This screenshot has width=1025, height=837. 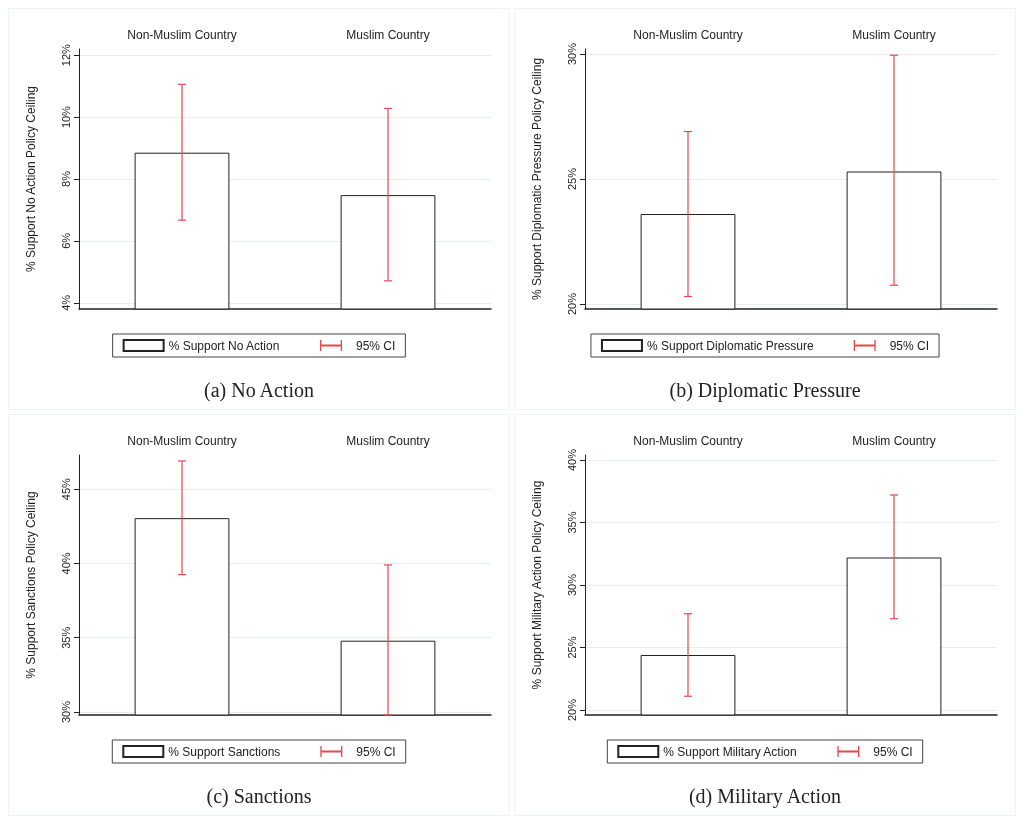 What do you see at coordinates (65, 240) in the screenshot?
I see `y-tick-label: 6%` at bounding box center [65, 240].